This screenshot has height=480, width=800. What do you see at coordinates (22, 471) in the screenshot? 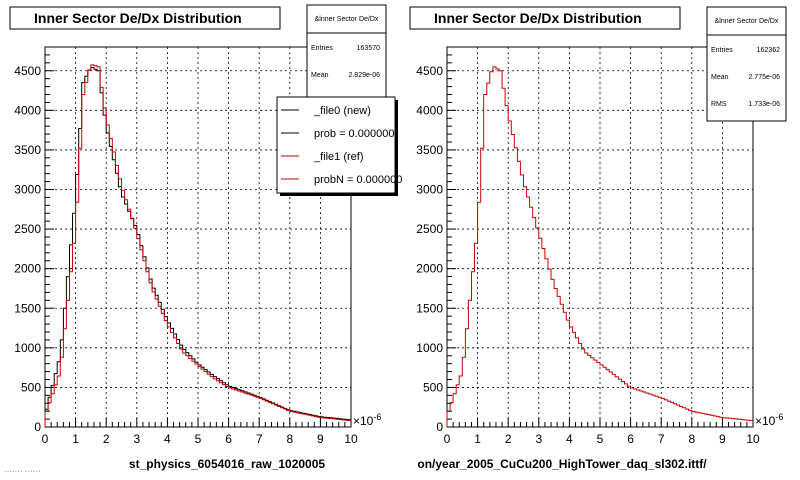
I see `footer-text: ······· ······` at bounding box center [22, 471].